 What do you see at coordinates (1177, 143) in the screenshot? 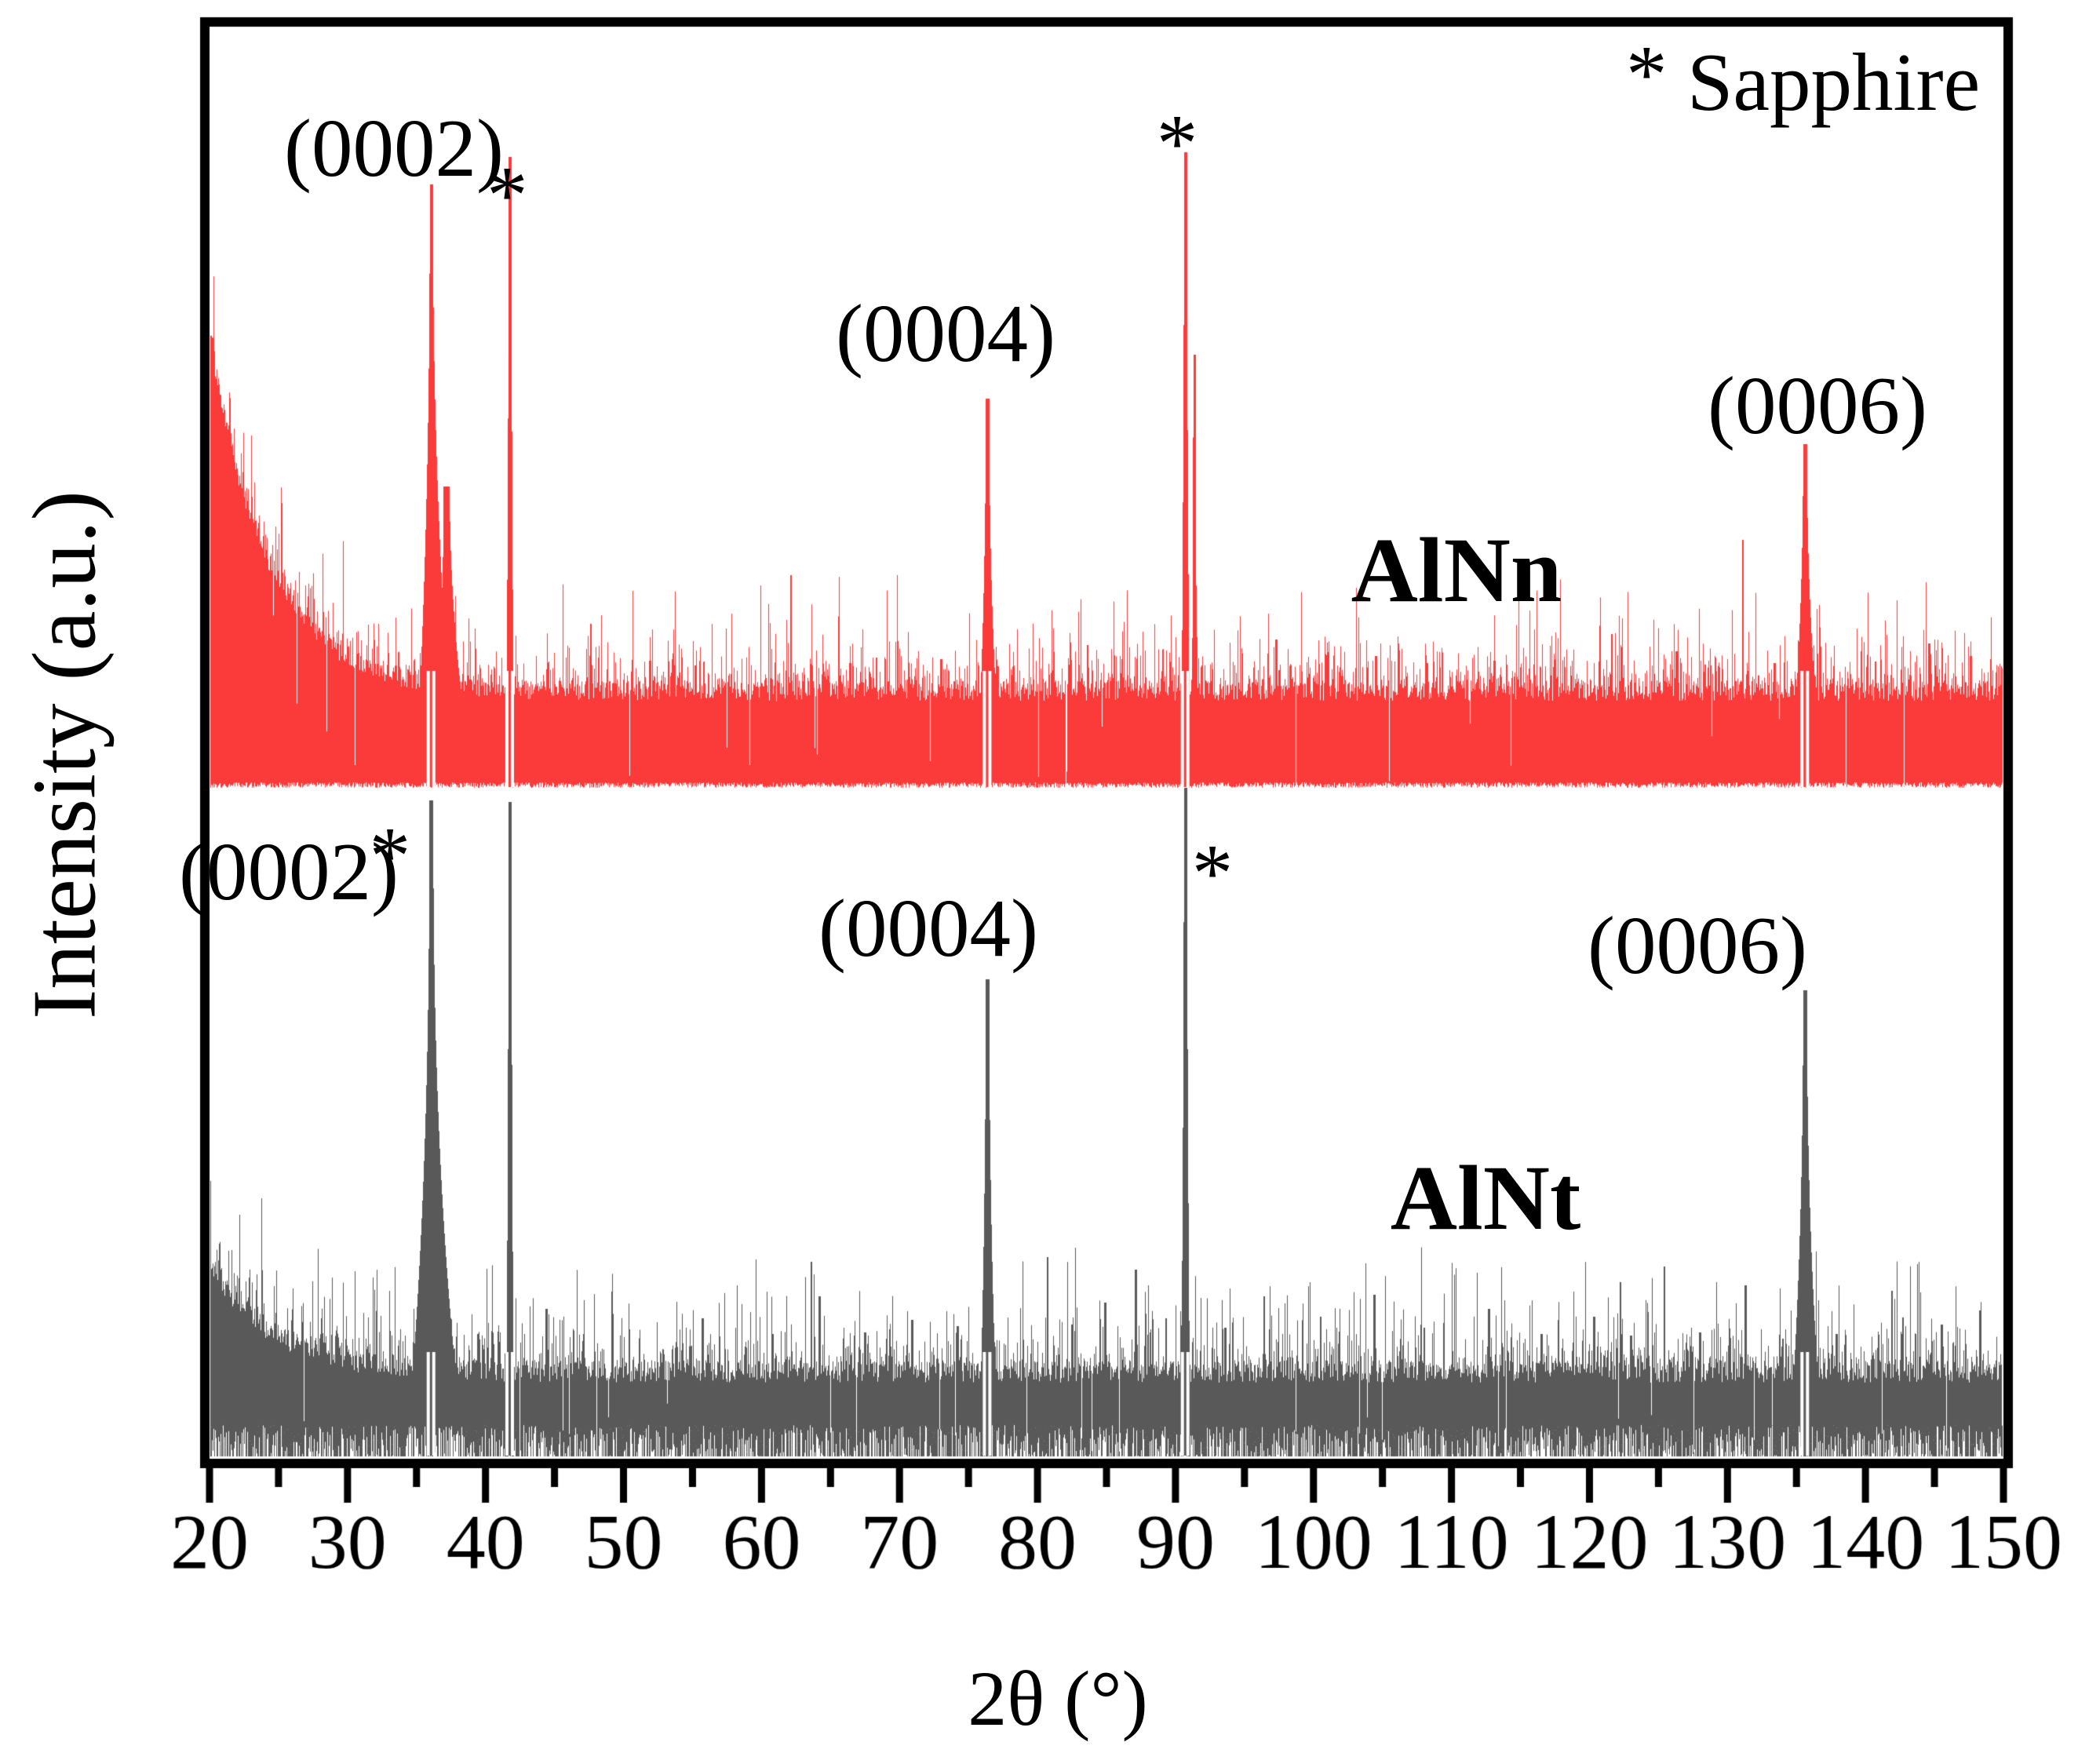
I see `peak-label-alnn-sapphire-90-asterisk-icon: *` at bounding box center [1177, 143].